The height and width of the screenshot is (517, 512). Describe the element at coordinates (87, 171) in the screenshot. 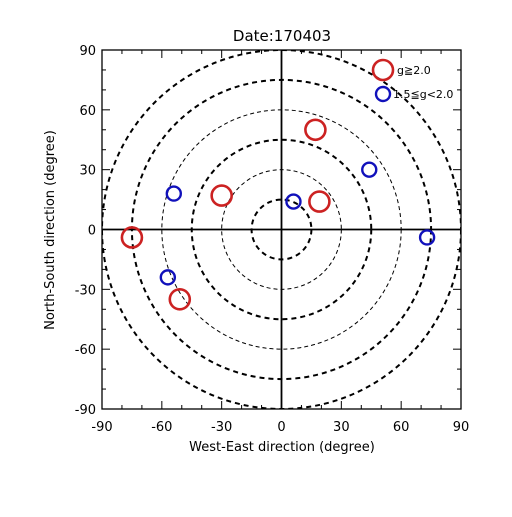

I see `y-tick-label: 30` at that location.